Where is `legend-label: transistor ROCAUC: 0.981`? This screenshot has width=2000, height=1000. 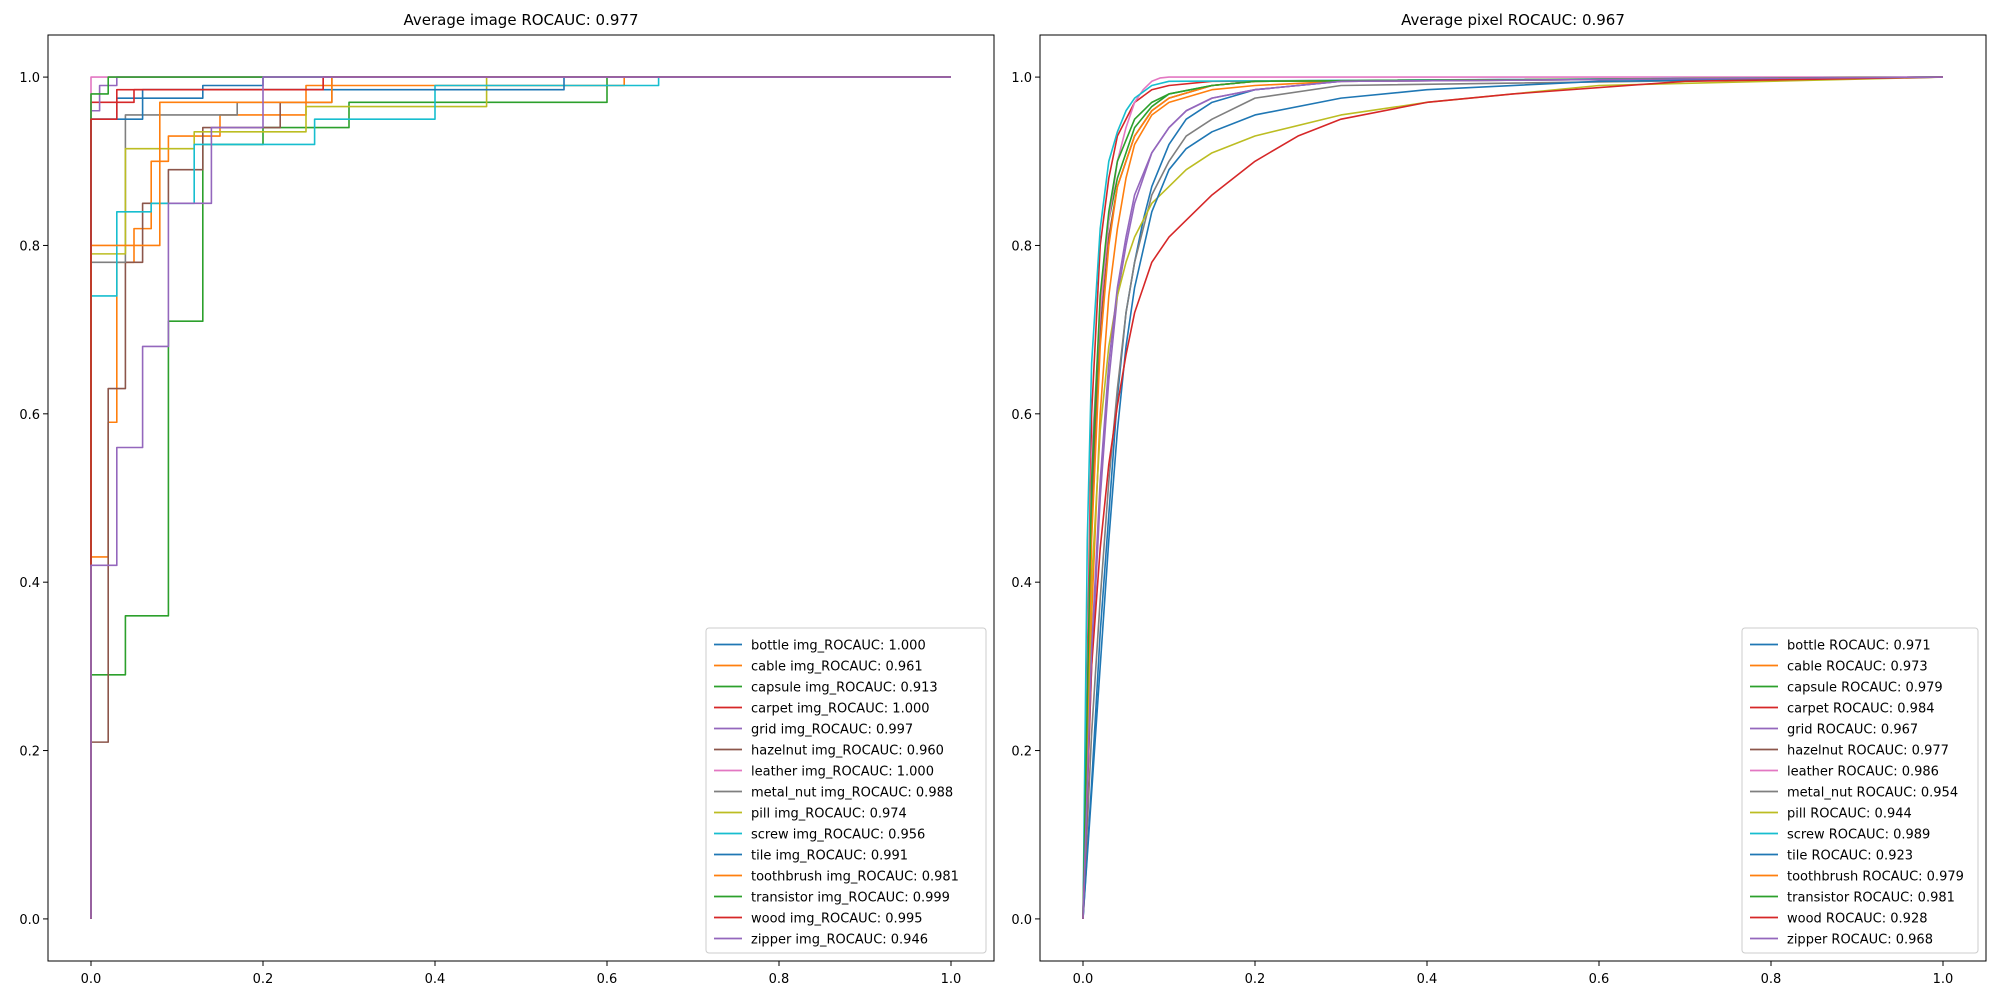
legend-label: transistor ROCAUC: 0.981 is located at coordinates (1871, 898).